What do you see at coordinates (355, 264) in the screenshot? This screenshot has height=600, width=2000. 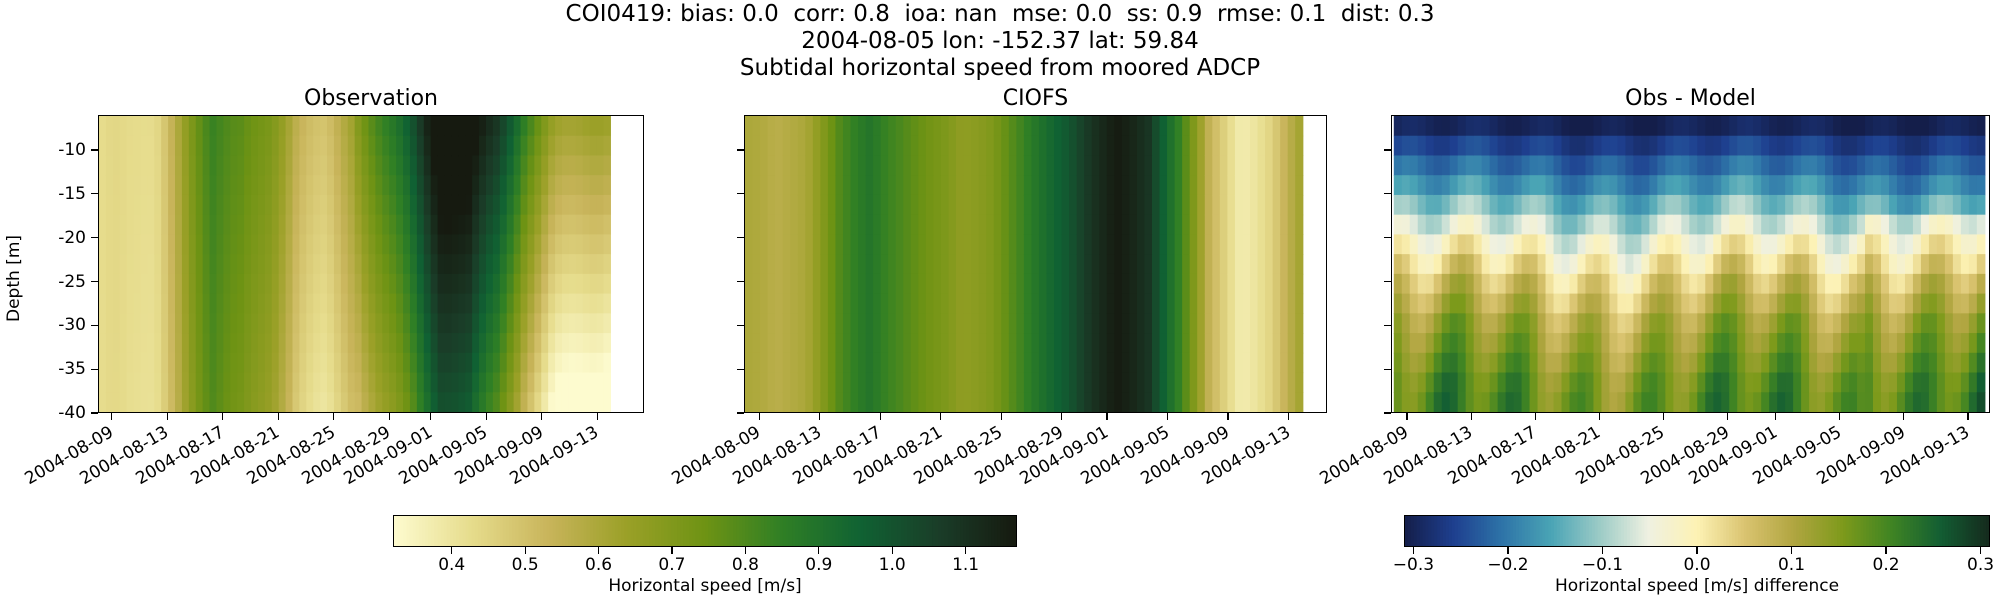 I see `heatmap-cells` at bounding box center [355, 264].